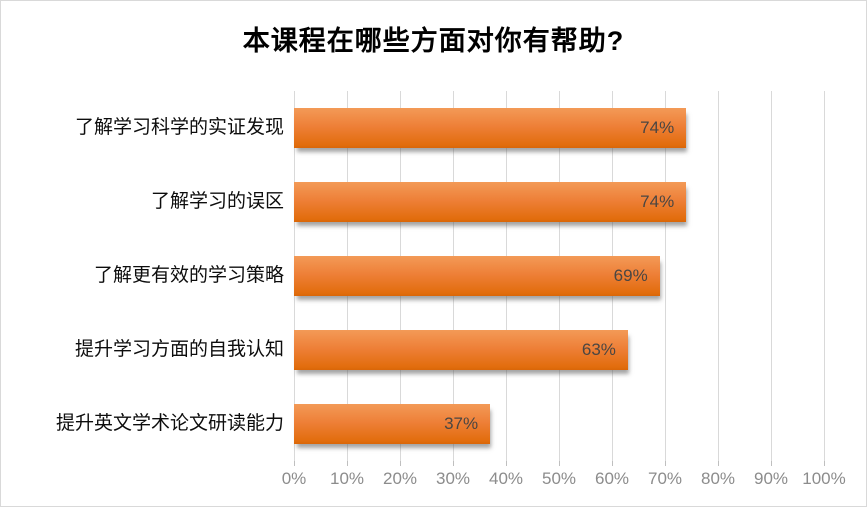  What do you see at coordinates (771, 478) in the screenshot?
I see `x-axis-tick-label: 90%` at bounding box center [771, 478].